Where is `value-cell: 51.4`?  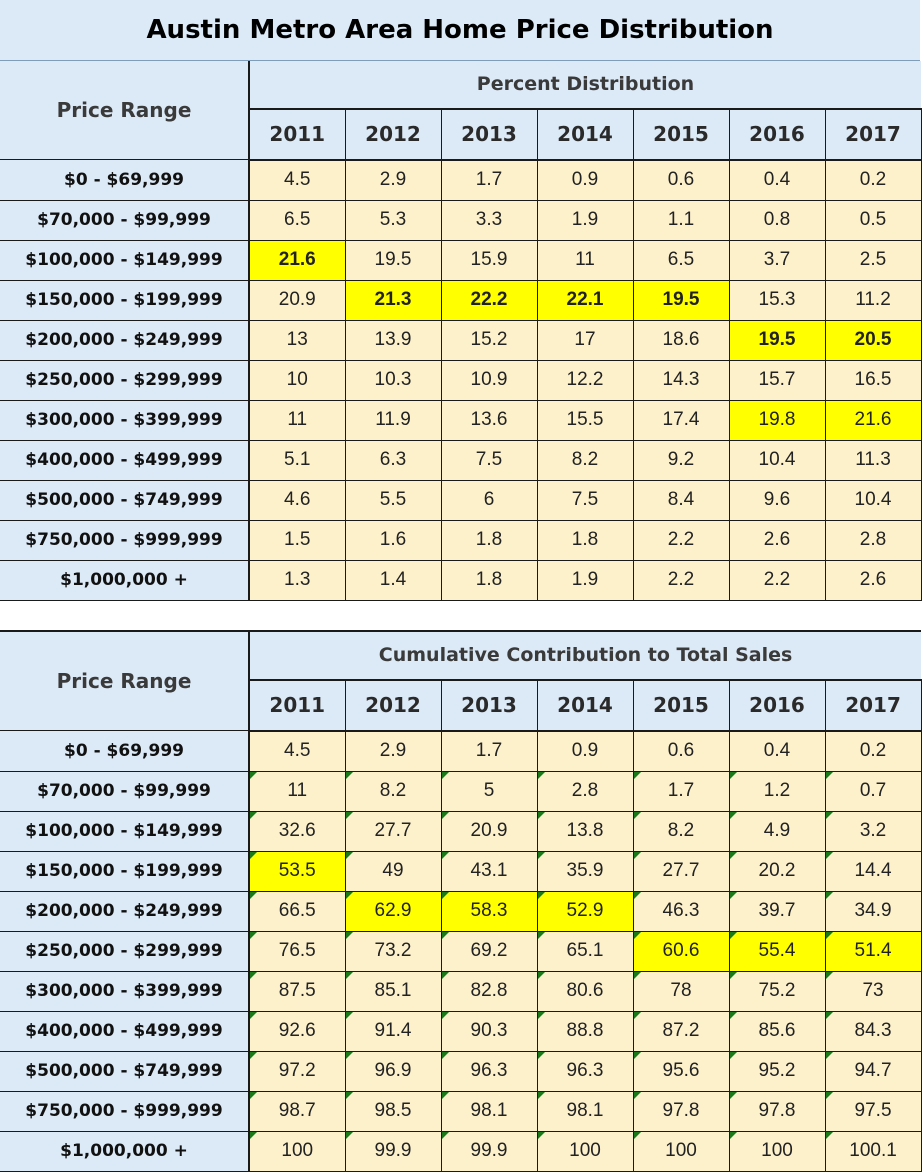
value-cell: 51.4 is located at coordinates (873, 951).